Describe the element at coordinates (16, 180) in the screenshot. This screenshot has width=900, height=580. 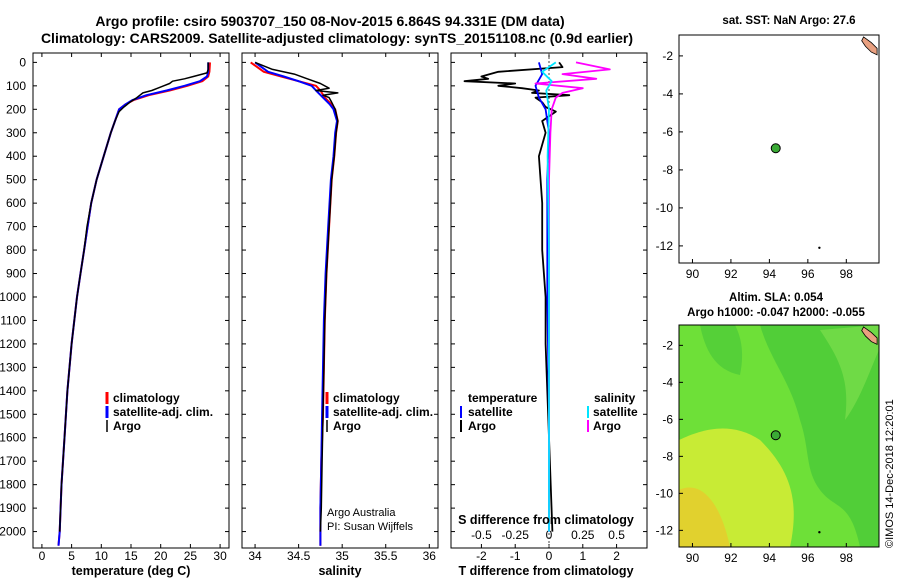
I see `depth-tick-label: 500` at that location.